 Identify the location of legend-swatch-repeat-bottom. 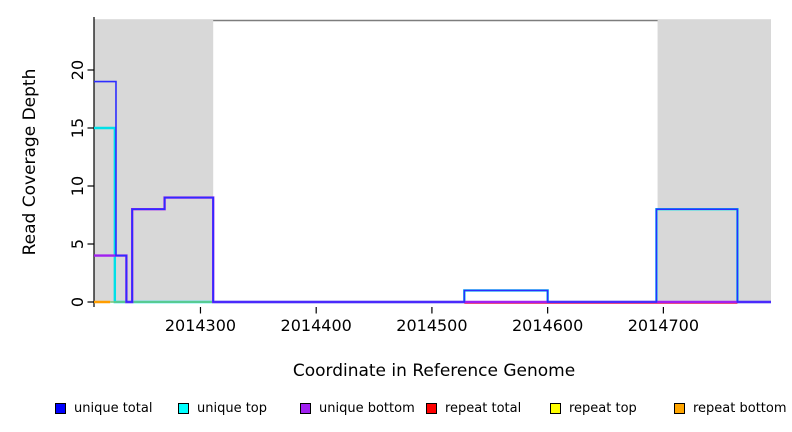
(679, 408).